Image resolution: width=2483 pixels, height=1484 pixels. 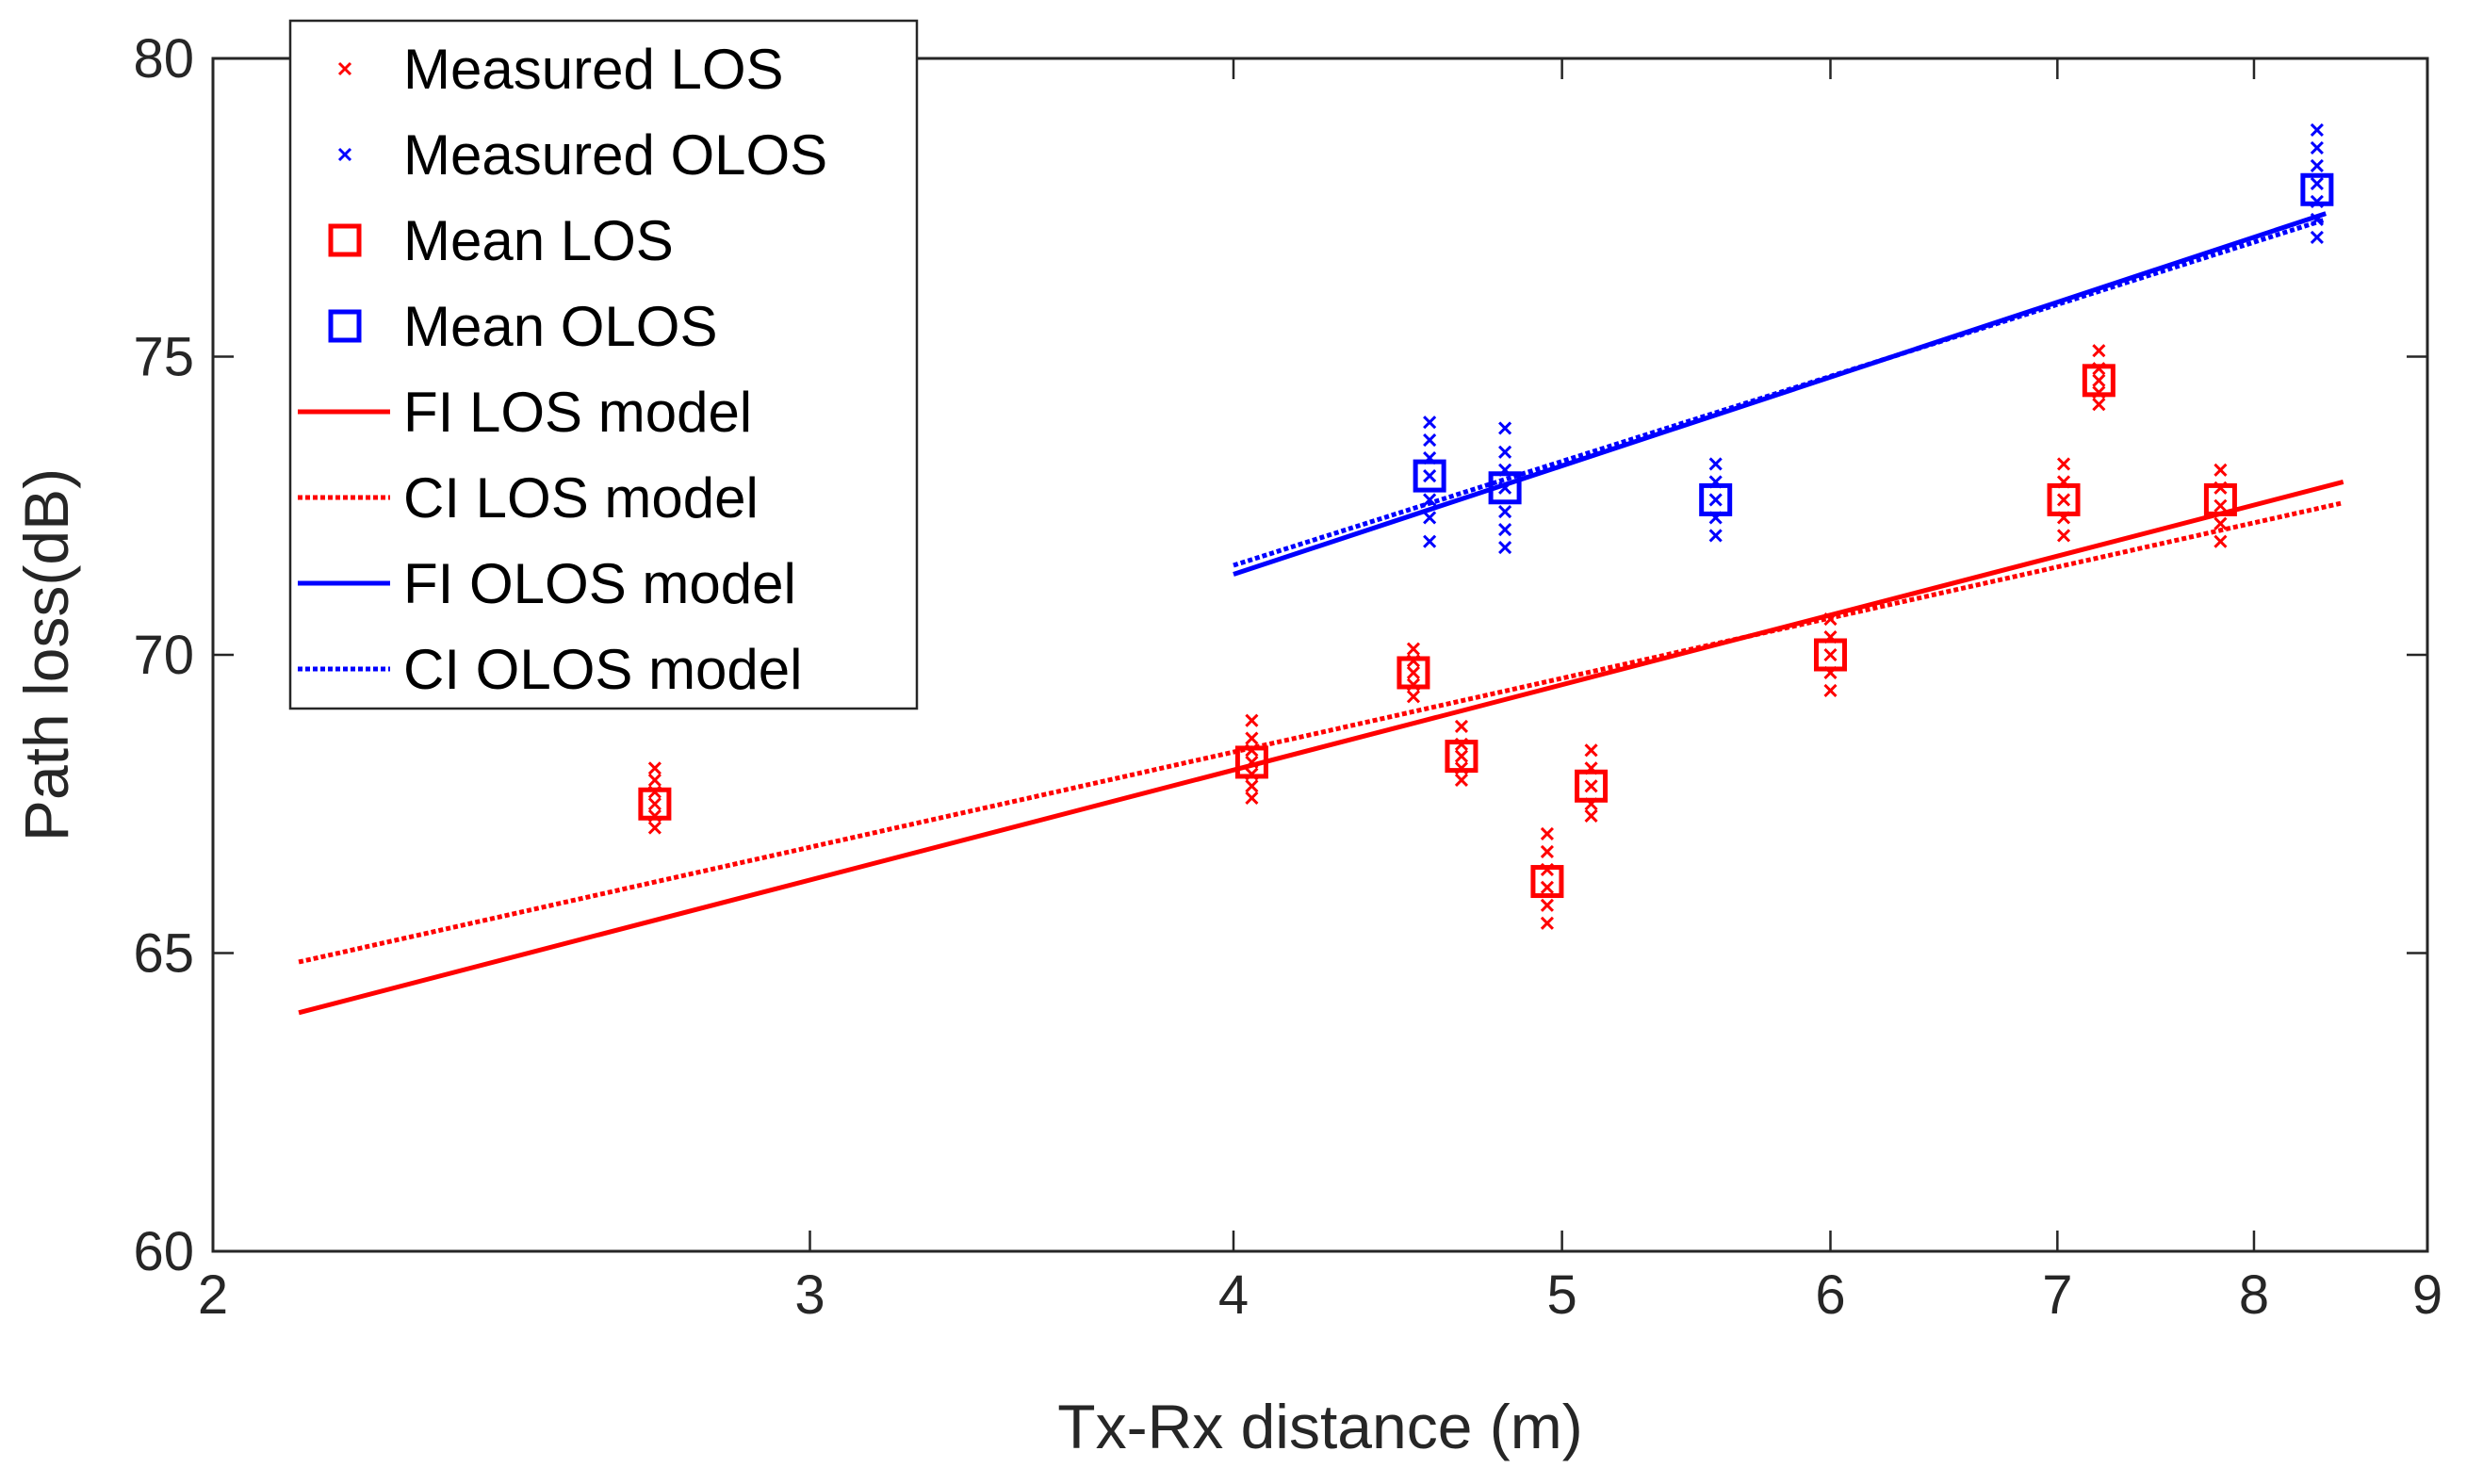 I want to click on legend-swatch-mean-olos, so click(x=345, y=326).